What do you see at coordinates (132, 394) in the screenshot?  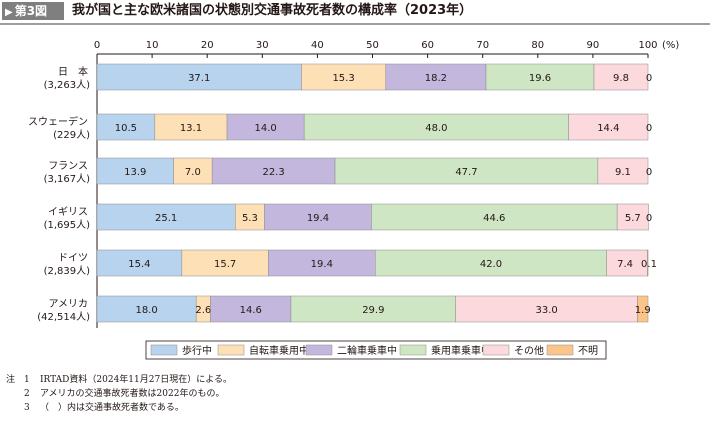 I see `note-text: アメリカの交通事故死者数は2022年のもの。` at bounding box center [132, 394].